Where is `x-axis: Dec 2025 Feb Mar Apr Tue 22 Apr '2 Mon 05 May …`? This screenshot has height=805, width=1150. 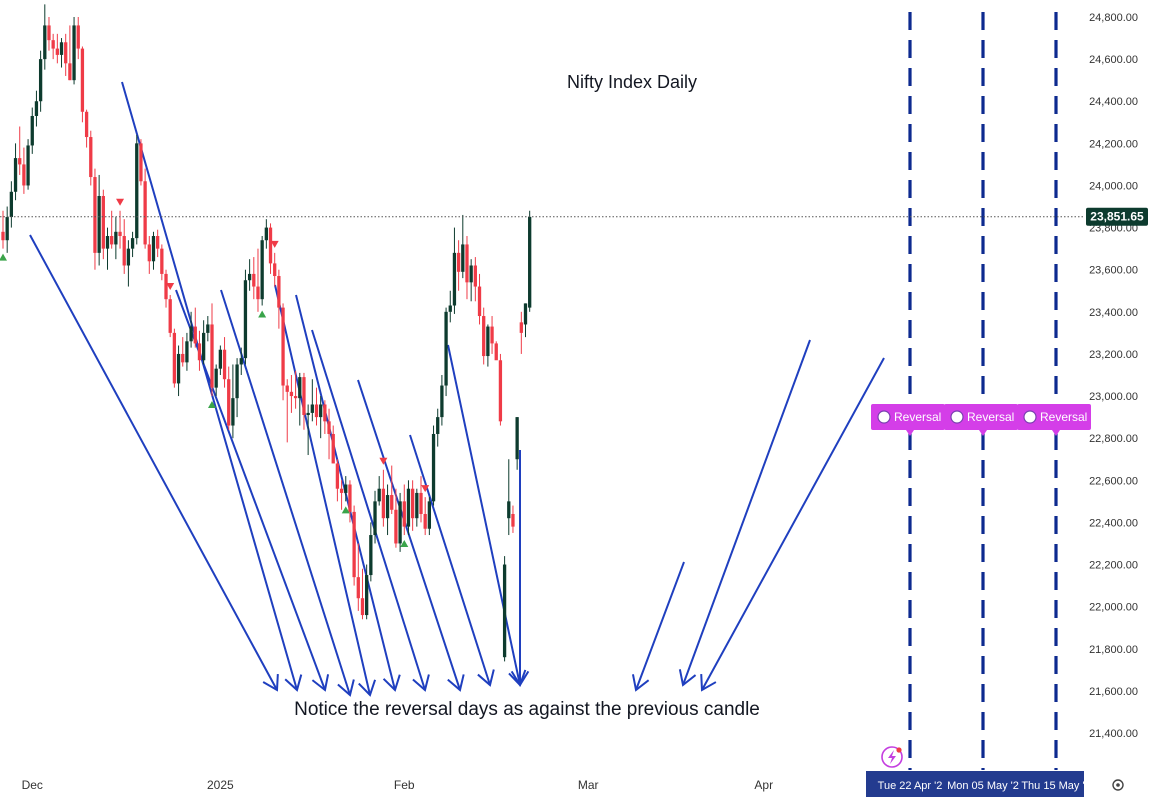
x-axis: Dec 2025 Feb Mar Apr Tue 22 Apr '2 Mon 05 May … is located at coordinates (556, 784).